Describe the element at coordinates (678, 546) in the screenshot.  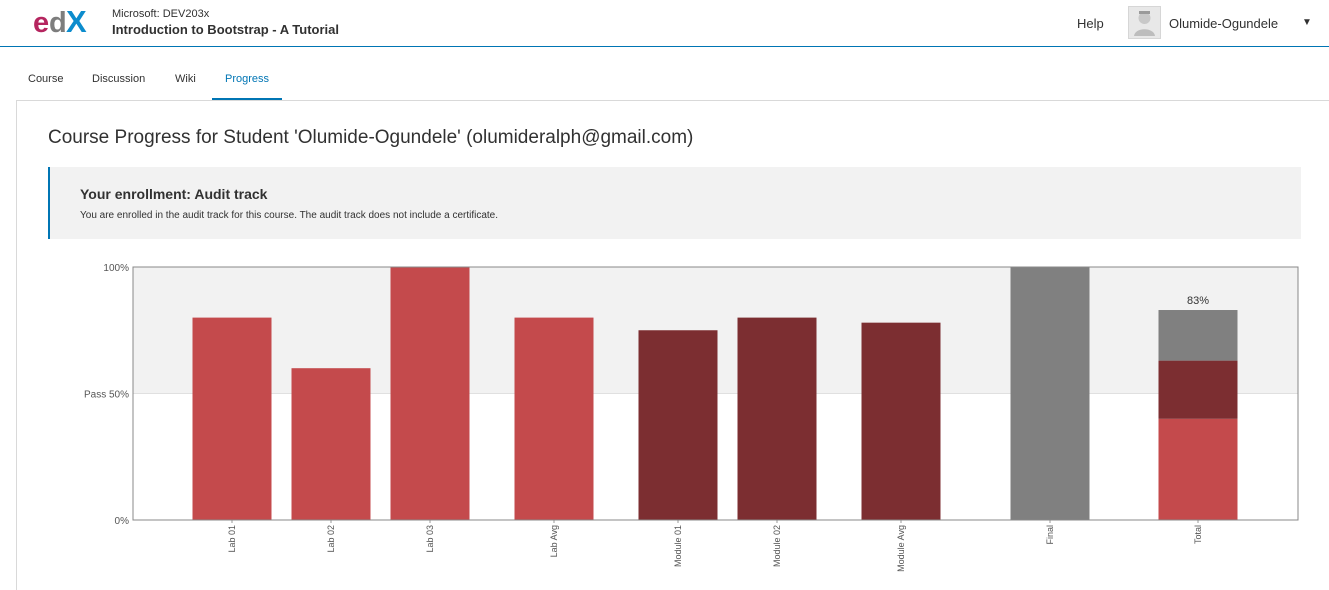
I see `x-tick-label: Module 01` at that location.